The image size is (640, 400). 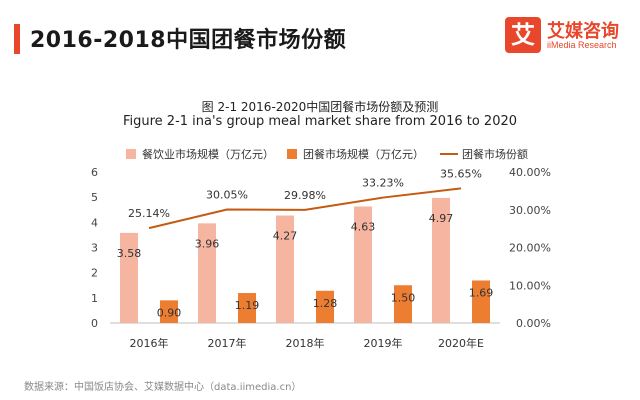 What do you see at coordinates (530, 172) in the screenshot?
I see `y-right-tick-label: 40.00%` at bounding box center [530, 172].